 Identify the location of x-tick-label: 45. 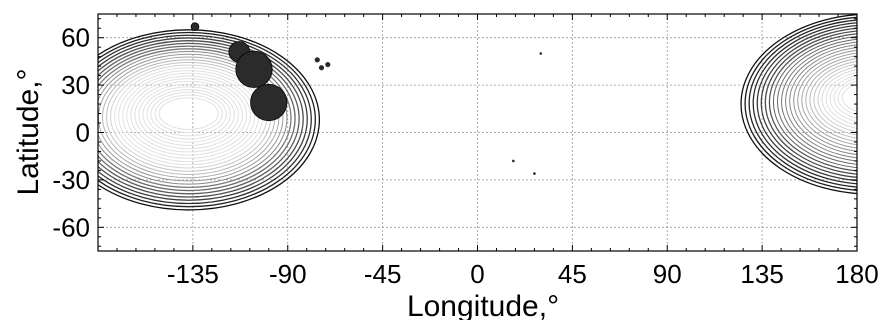
(572, 274).